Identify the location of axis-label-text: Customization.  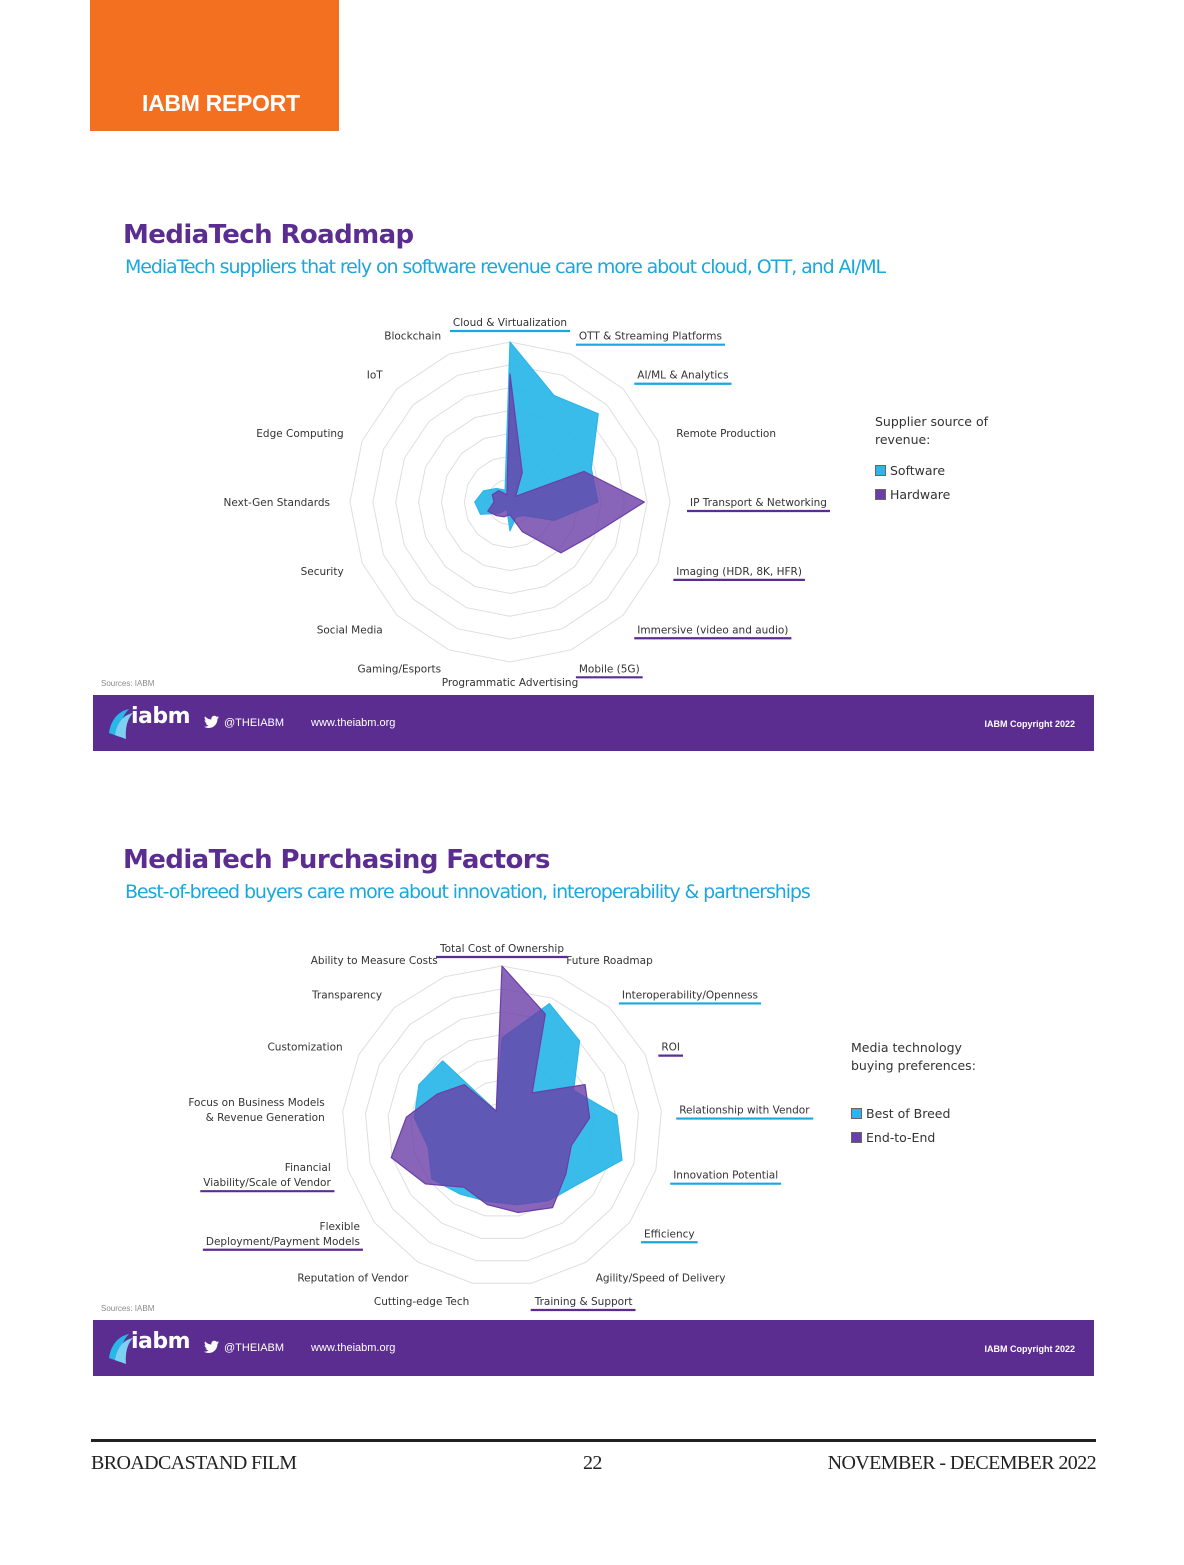
(304, 1048).